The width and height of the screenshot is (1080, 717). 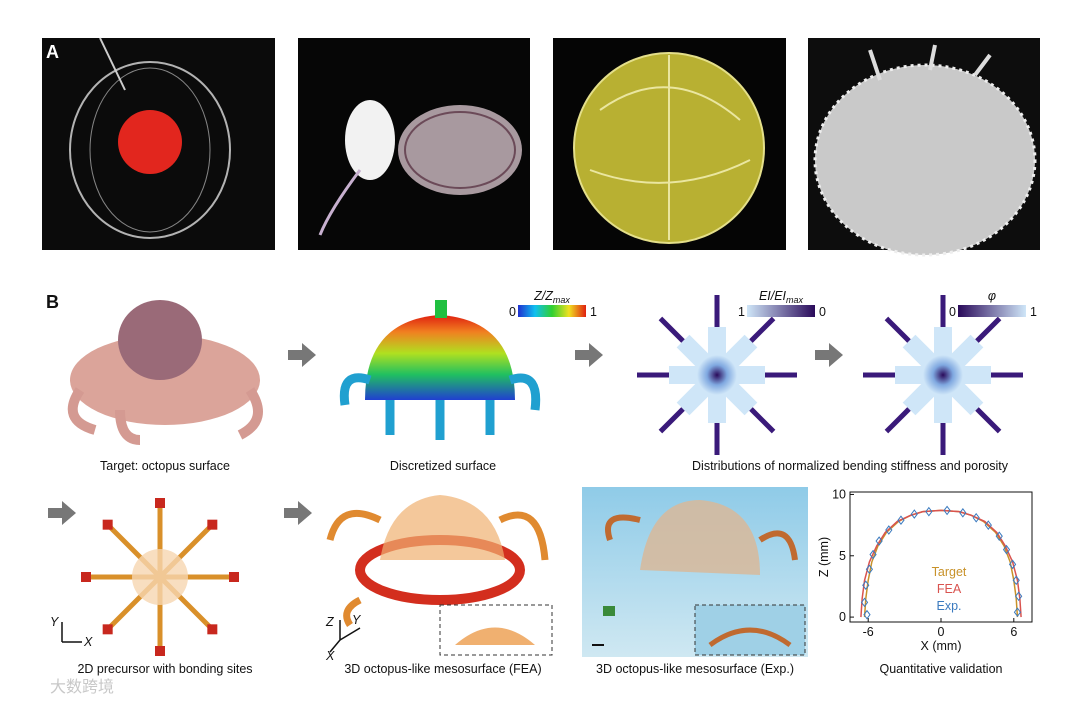 I want to click on precursor, so click(x=160, y=577).